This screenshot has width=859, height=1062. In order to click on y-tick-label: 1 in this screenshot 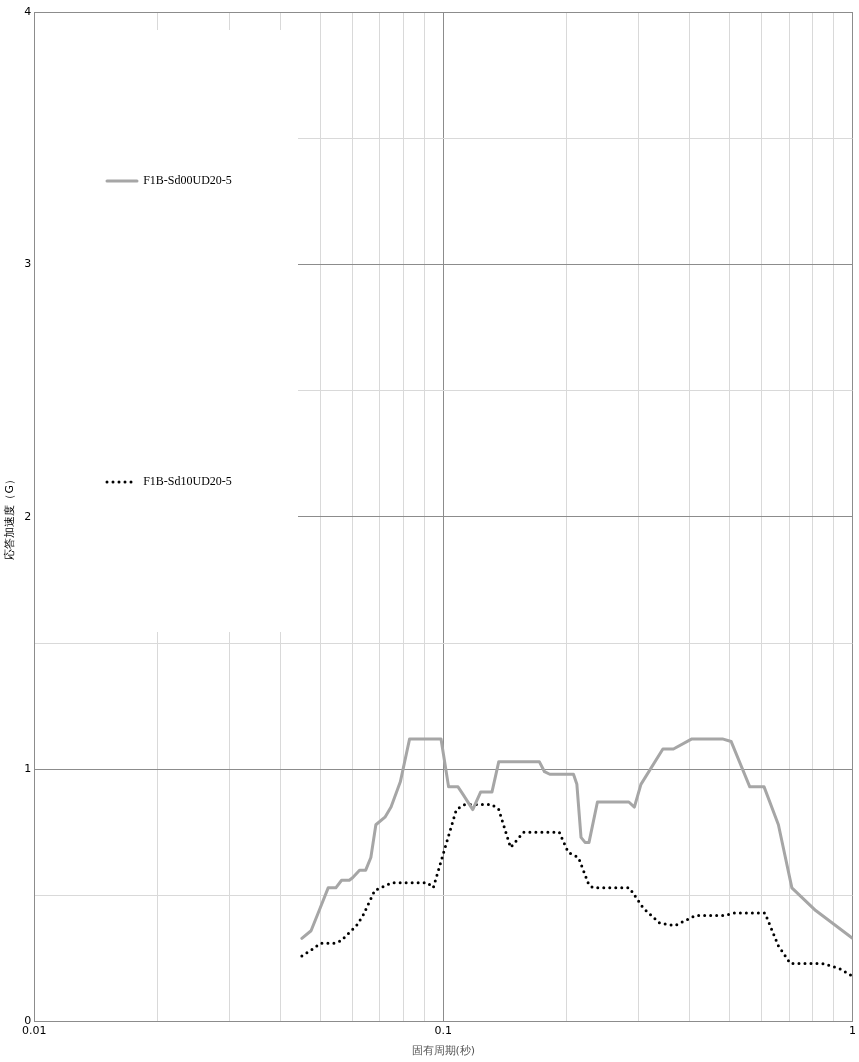, I will do `click(28, 769)`.